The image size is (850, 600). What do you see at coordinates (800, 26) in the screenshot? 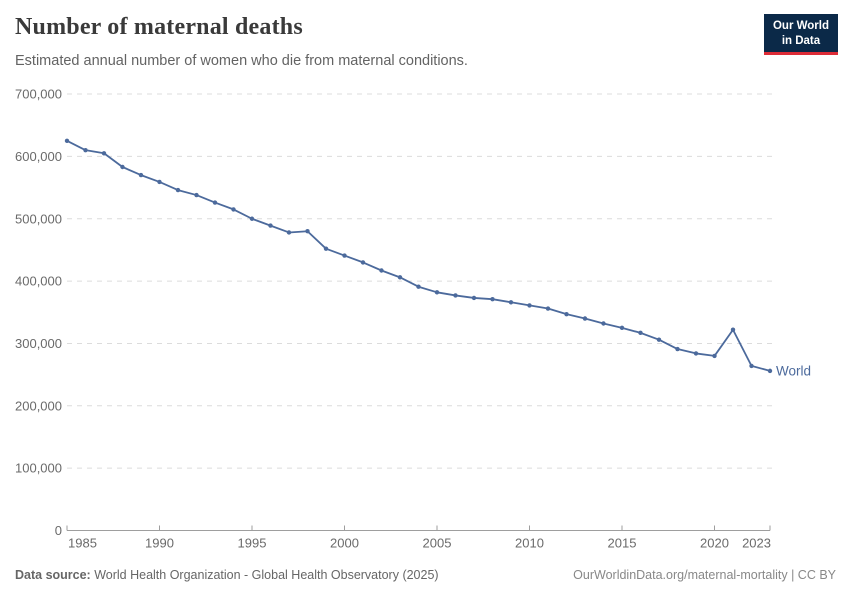
I see `owid-logo-line1: Our World` at bounding box center [800, 26].